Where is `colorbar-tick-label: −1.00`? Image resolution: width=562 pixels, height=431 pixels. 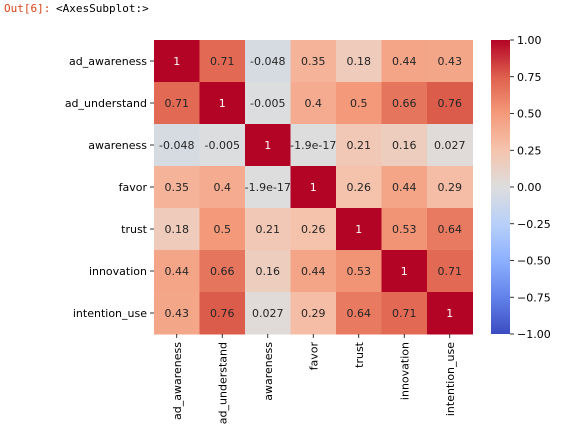 colorbar-tick-label: −1.00 is located at coordinates (534, 334).